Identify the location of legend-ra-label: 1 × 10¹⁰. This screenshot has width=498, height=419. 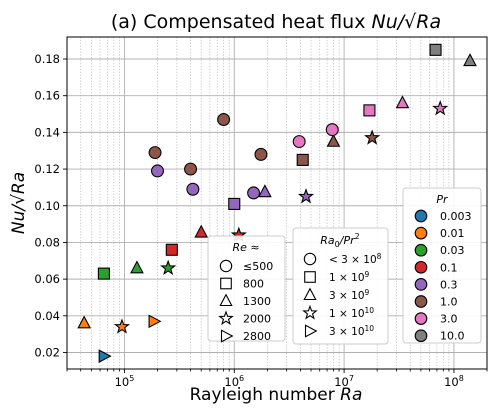
(351, 313).